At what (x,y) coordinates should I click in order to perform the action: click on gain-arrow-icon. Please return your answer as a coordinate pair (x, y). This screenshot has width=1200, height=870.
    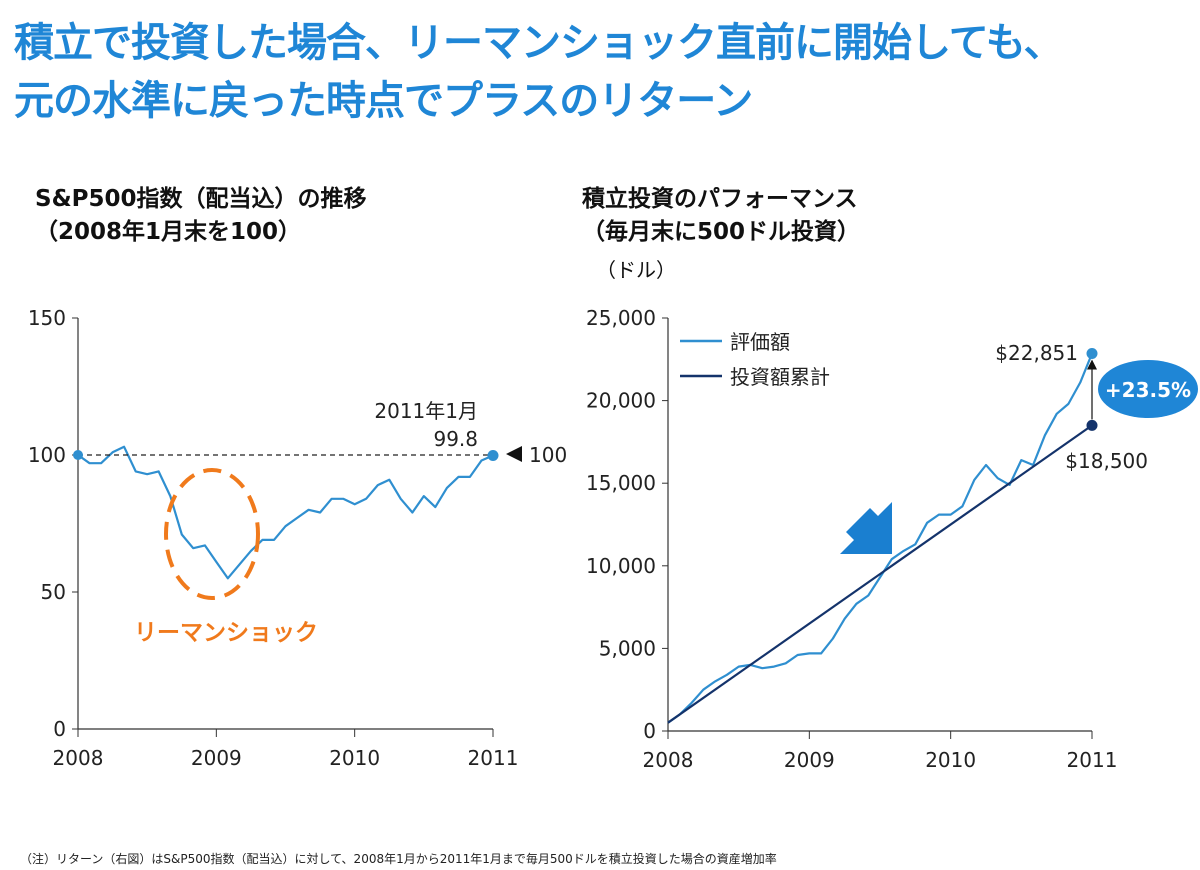
    Looking at the image, I should click on (1092, 364).